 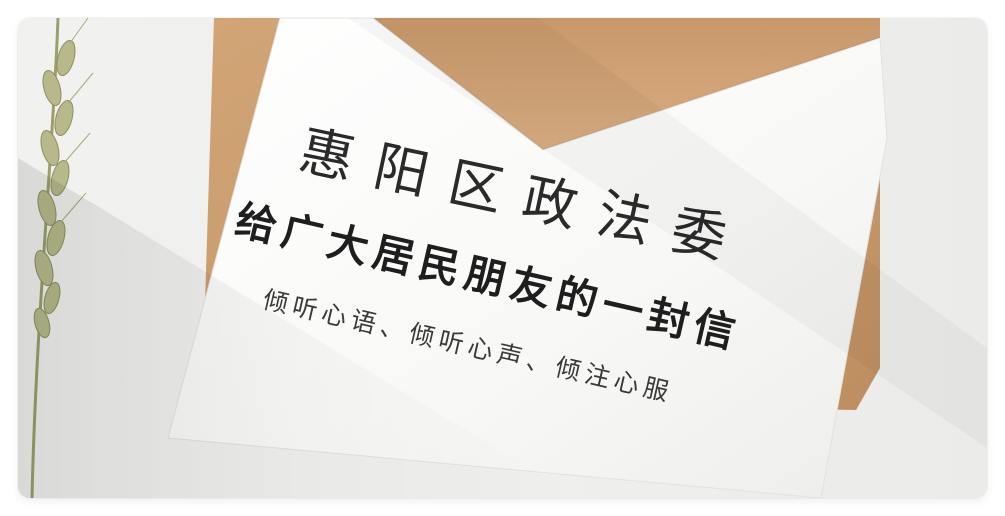 What do you see at coordinates (62, 258) in the screenshot?
I see `wheat-stalk-icon` at bounding box center [62, 258].